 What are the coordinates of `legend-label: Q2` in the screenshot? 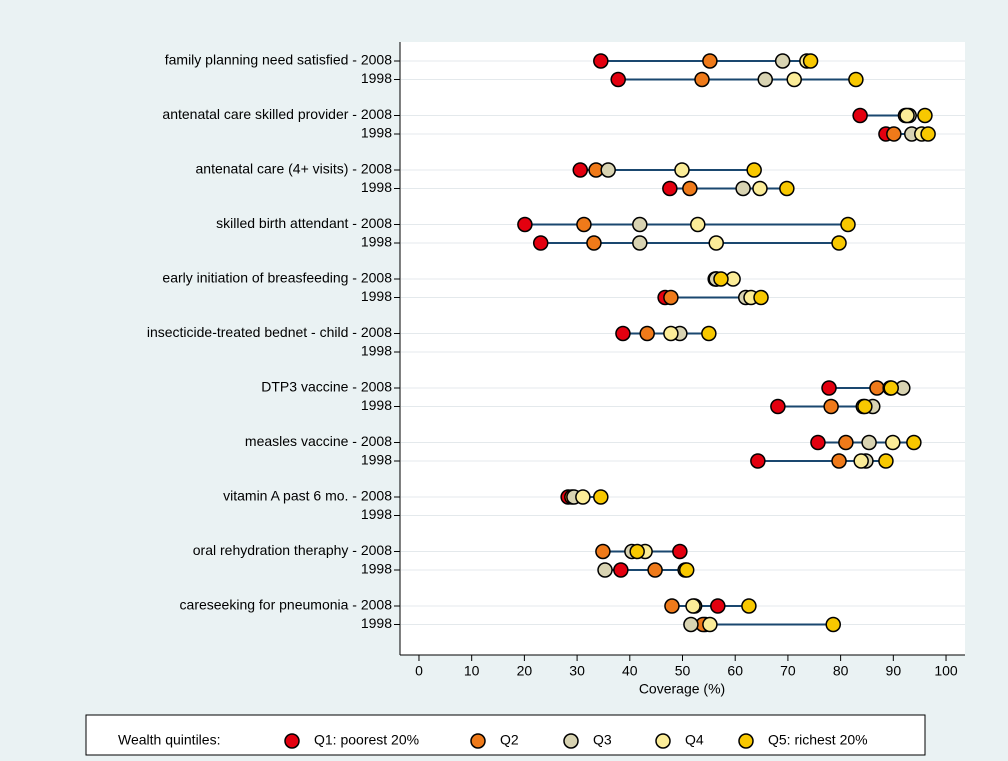 It's located at (509, 740).